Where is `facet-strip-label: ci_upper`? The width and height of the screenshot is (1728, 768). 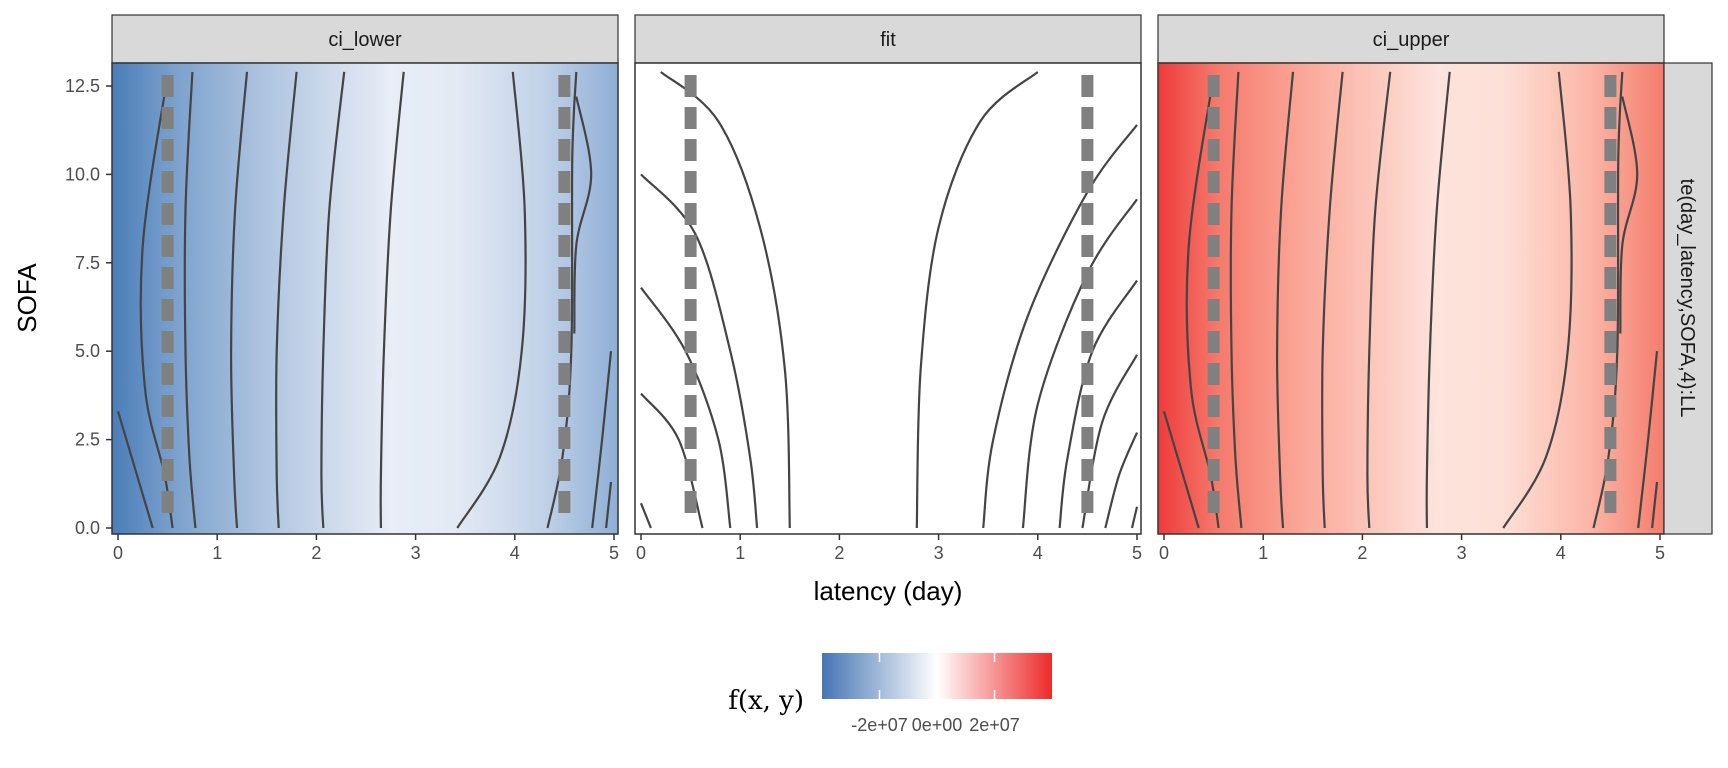 facet-strip-label: ci_upper is located at coordinates (1411, 40).